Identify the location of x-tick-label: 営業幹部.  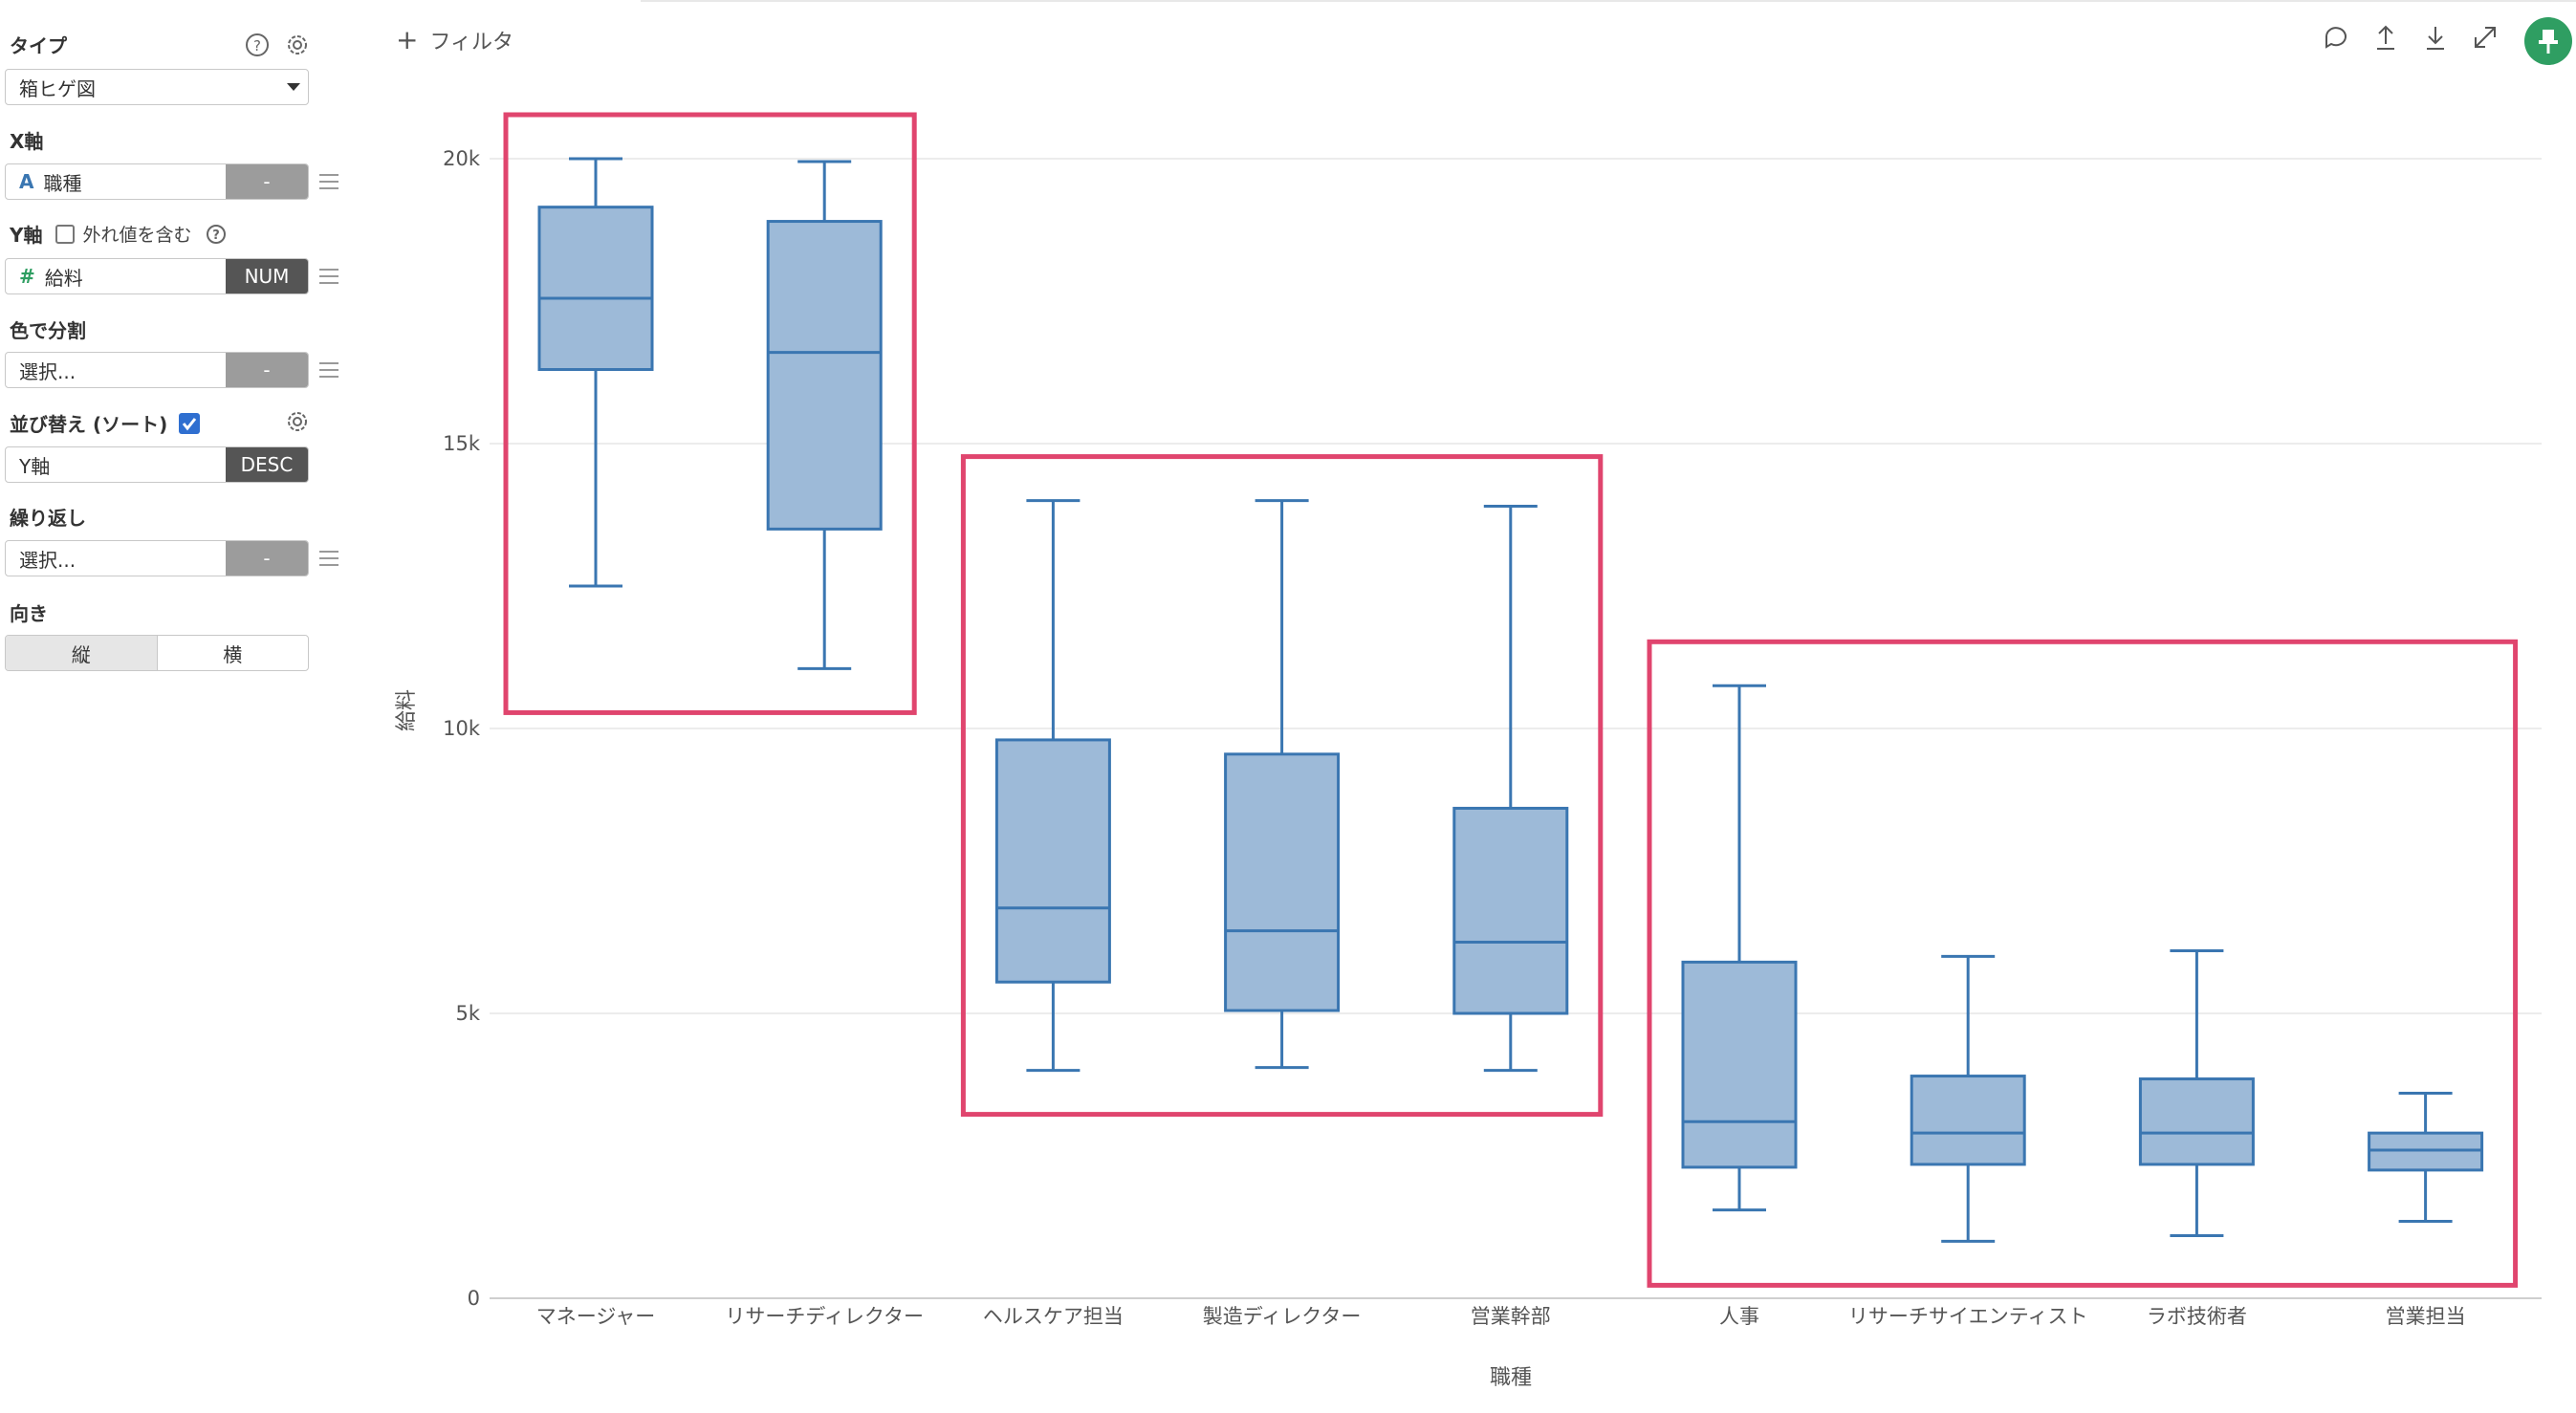
(1511, 1316).